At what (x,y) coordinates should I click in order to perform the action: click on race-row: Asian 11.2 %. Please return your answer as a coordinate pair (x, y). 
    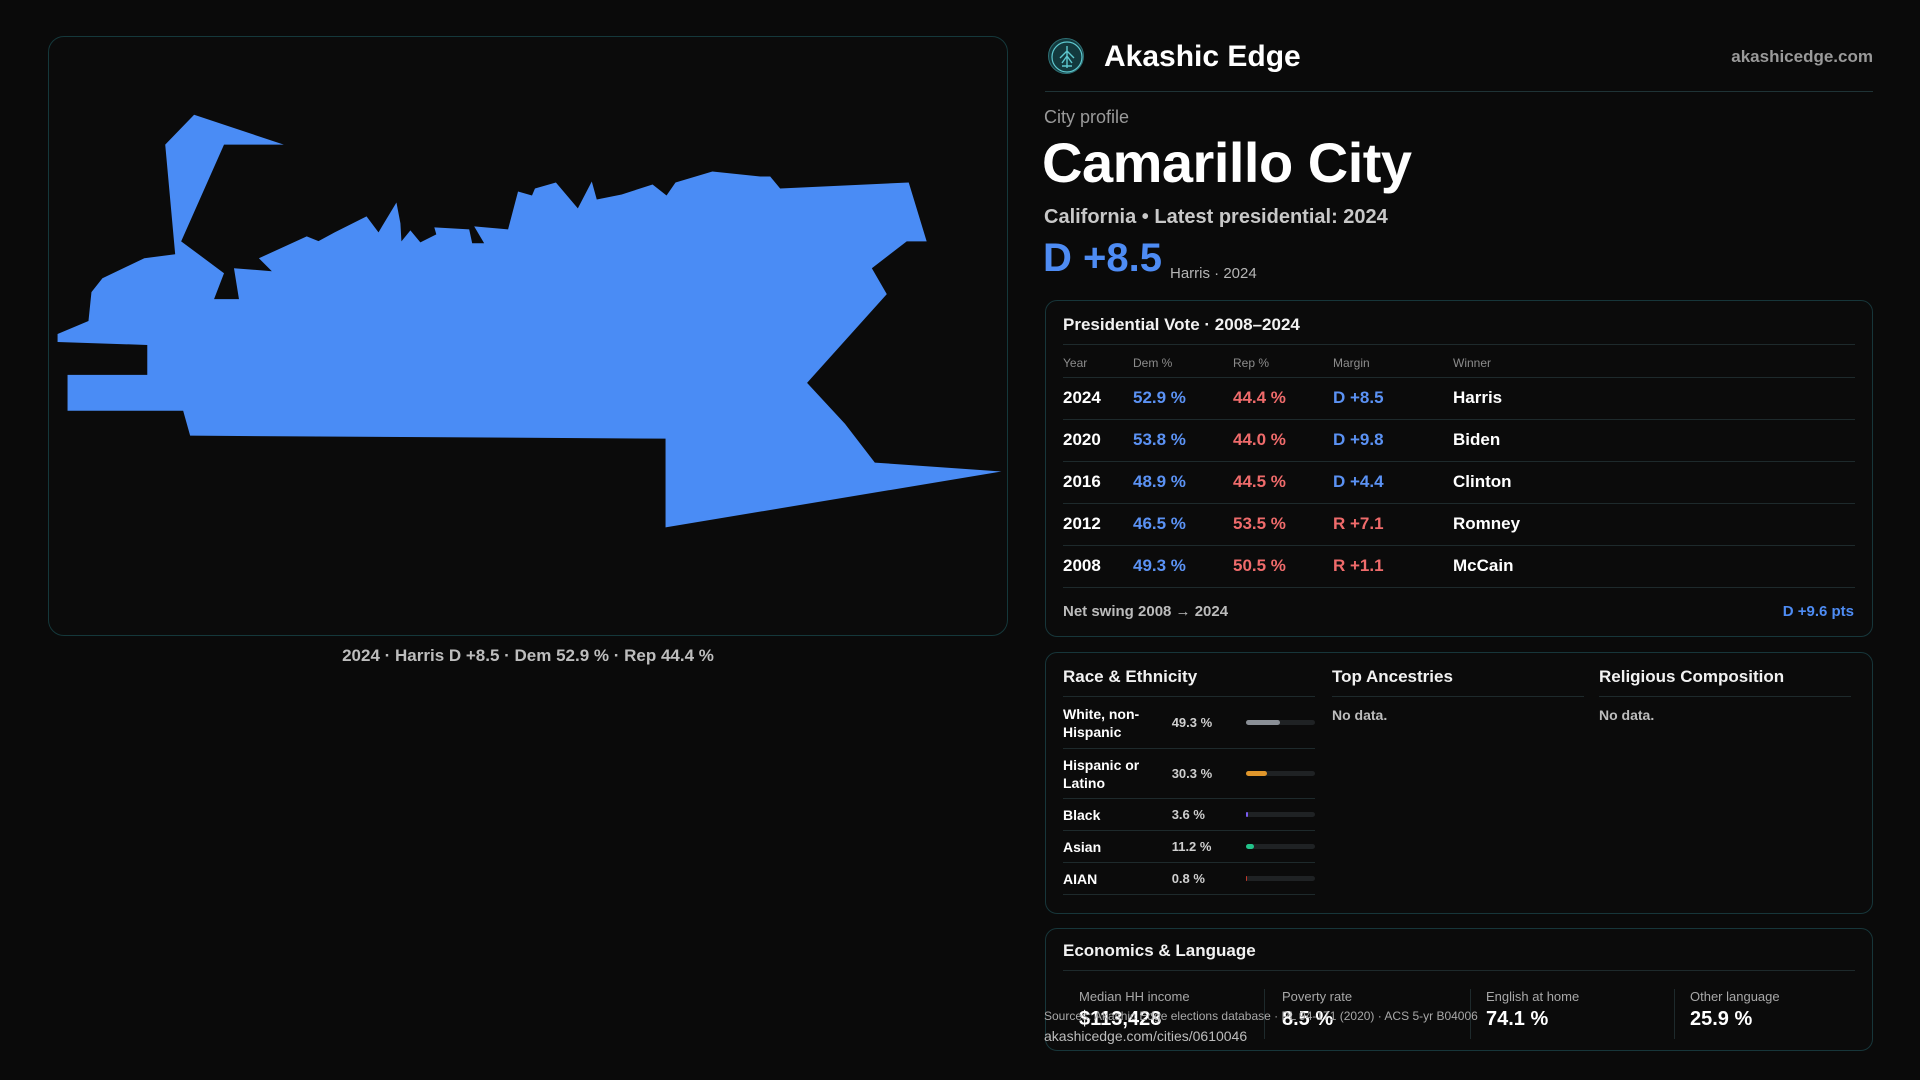
    Looking at the image, I should click on (1189, 847).